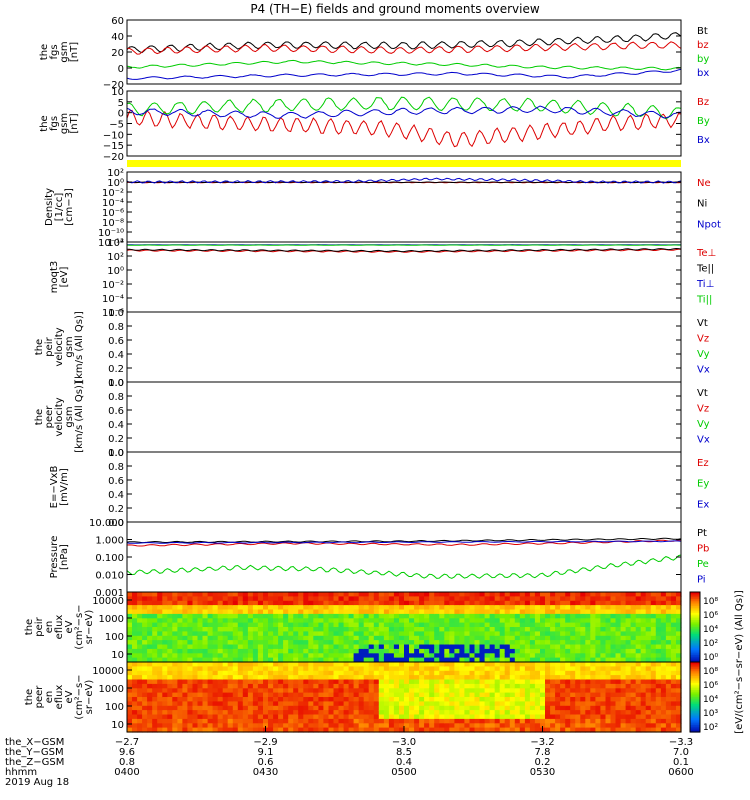 This screenshot has width=750, height=800. Describe the element at coordinates (114, 707) in the screenshot. I see `y-tick-label: 100` at that location.